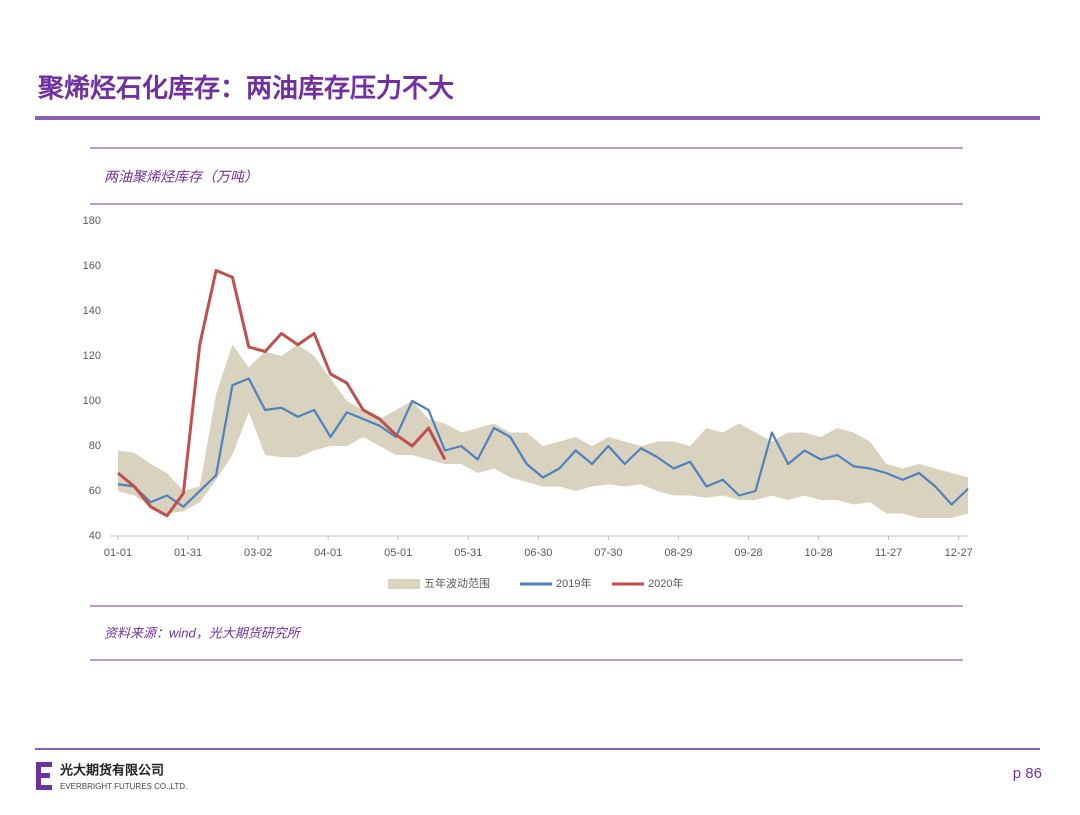 Image resolution: width=1080 pixels, height=815 pixels. Describe the element at coordinates (537, 749) in the screenshot. I see `footer-rule` at that location.